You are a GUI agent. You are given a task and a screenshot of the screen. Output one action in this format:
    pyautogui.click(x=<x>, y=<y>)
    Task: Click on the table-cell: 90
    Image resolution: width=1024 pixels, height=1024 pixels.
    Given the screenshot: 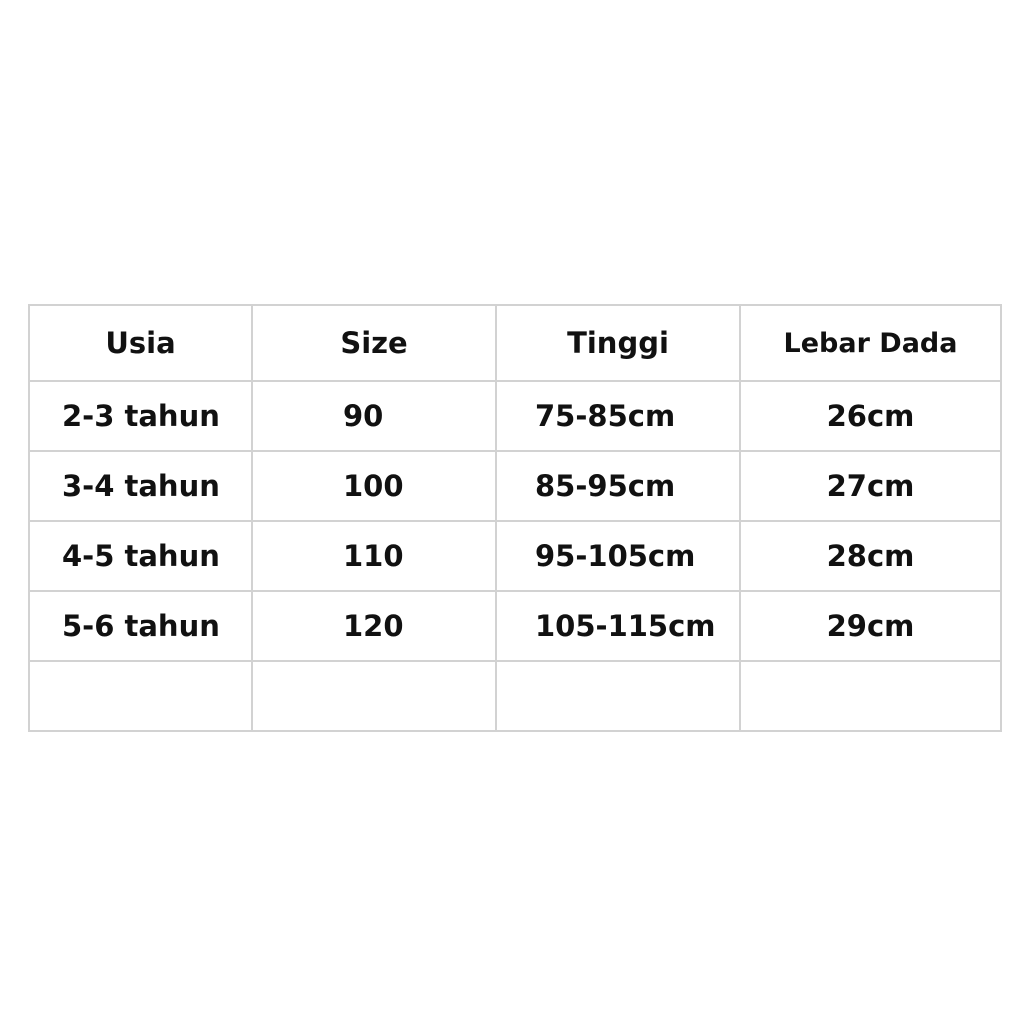 What is the action you would take?
    pyautogui.click(x=374, y=416)
    